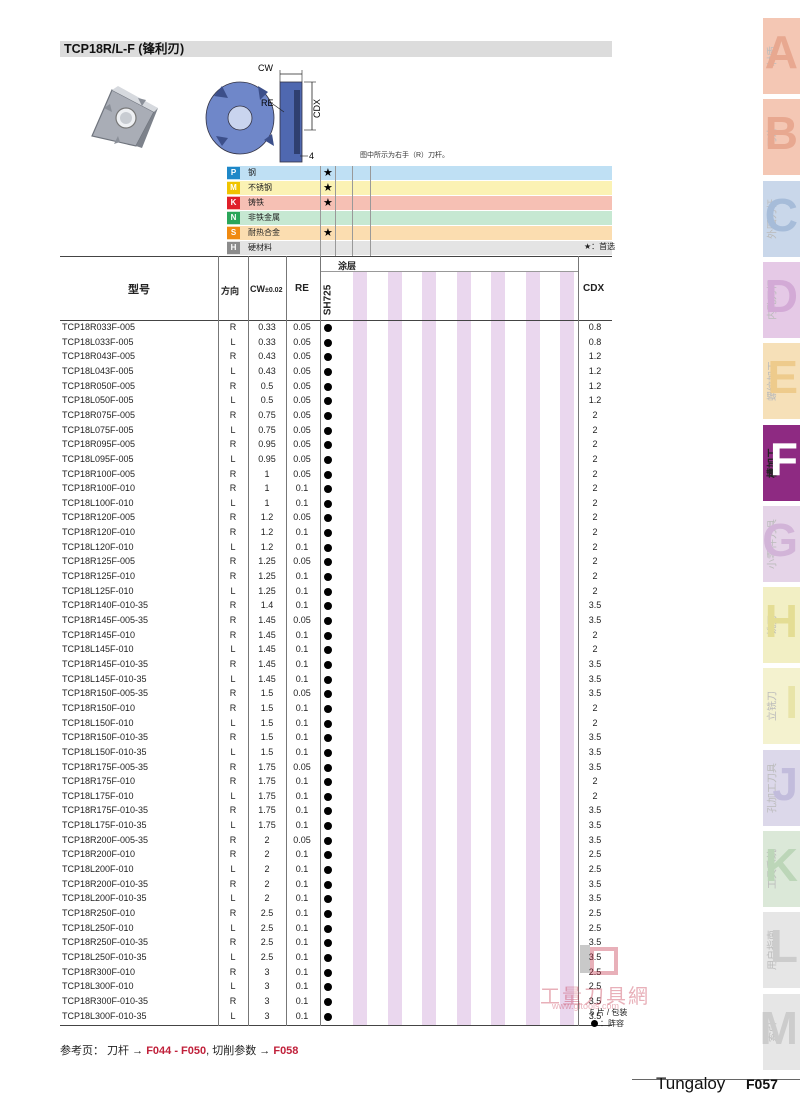 Image resolution: width=800 pixels, height=1120 pixels. I want to click on re-label: RE, so click(267, 103).